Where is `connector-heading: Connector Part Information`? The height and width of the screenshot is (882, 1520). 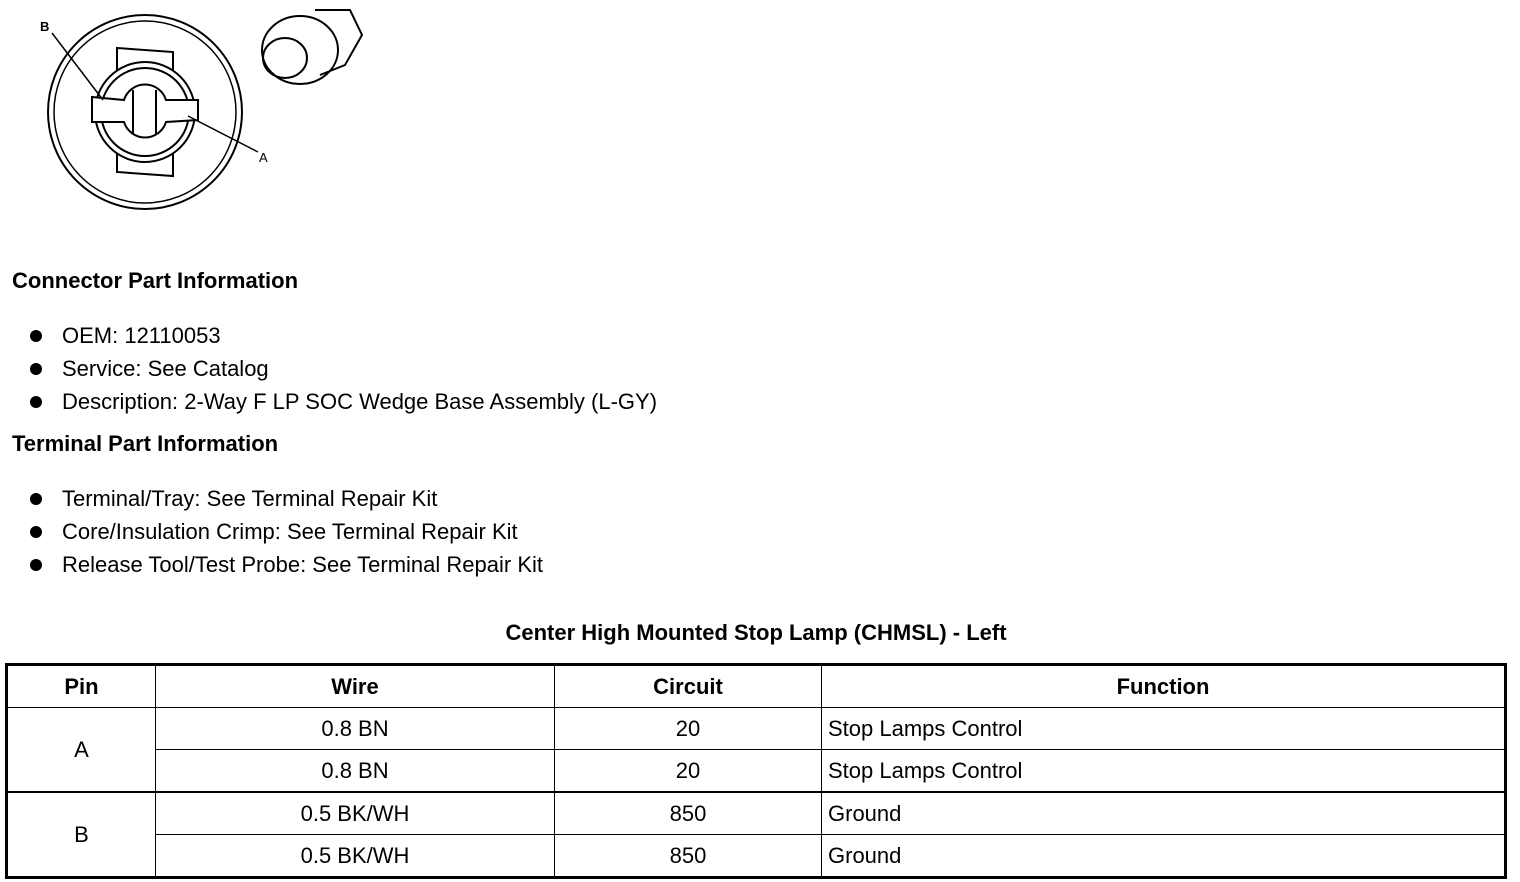
connector-heading: Connector Part Information is located at coordinates (155, 280).